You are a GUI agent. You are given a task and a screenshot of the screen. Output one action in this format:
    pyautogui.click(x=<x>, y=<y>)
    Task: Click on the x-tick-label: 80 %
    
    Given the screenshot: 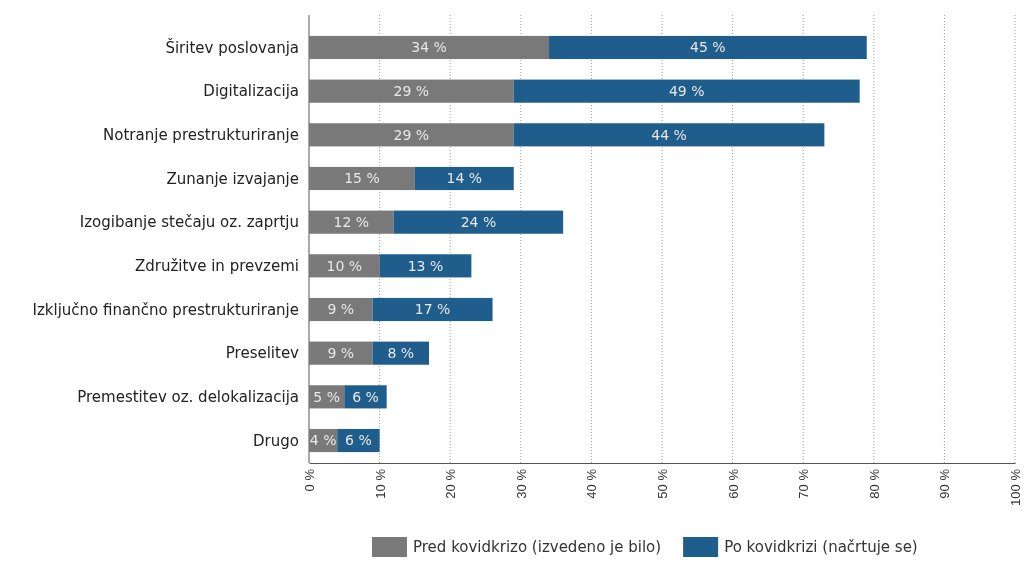 What is the action you would take?
    pyautogui.click(x=874, y=483)
    